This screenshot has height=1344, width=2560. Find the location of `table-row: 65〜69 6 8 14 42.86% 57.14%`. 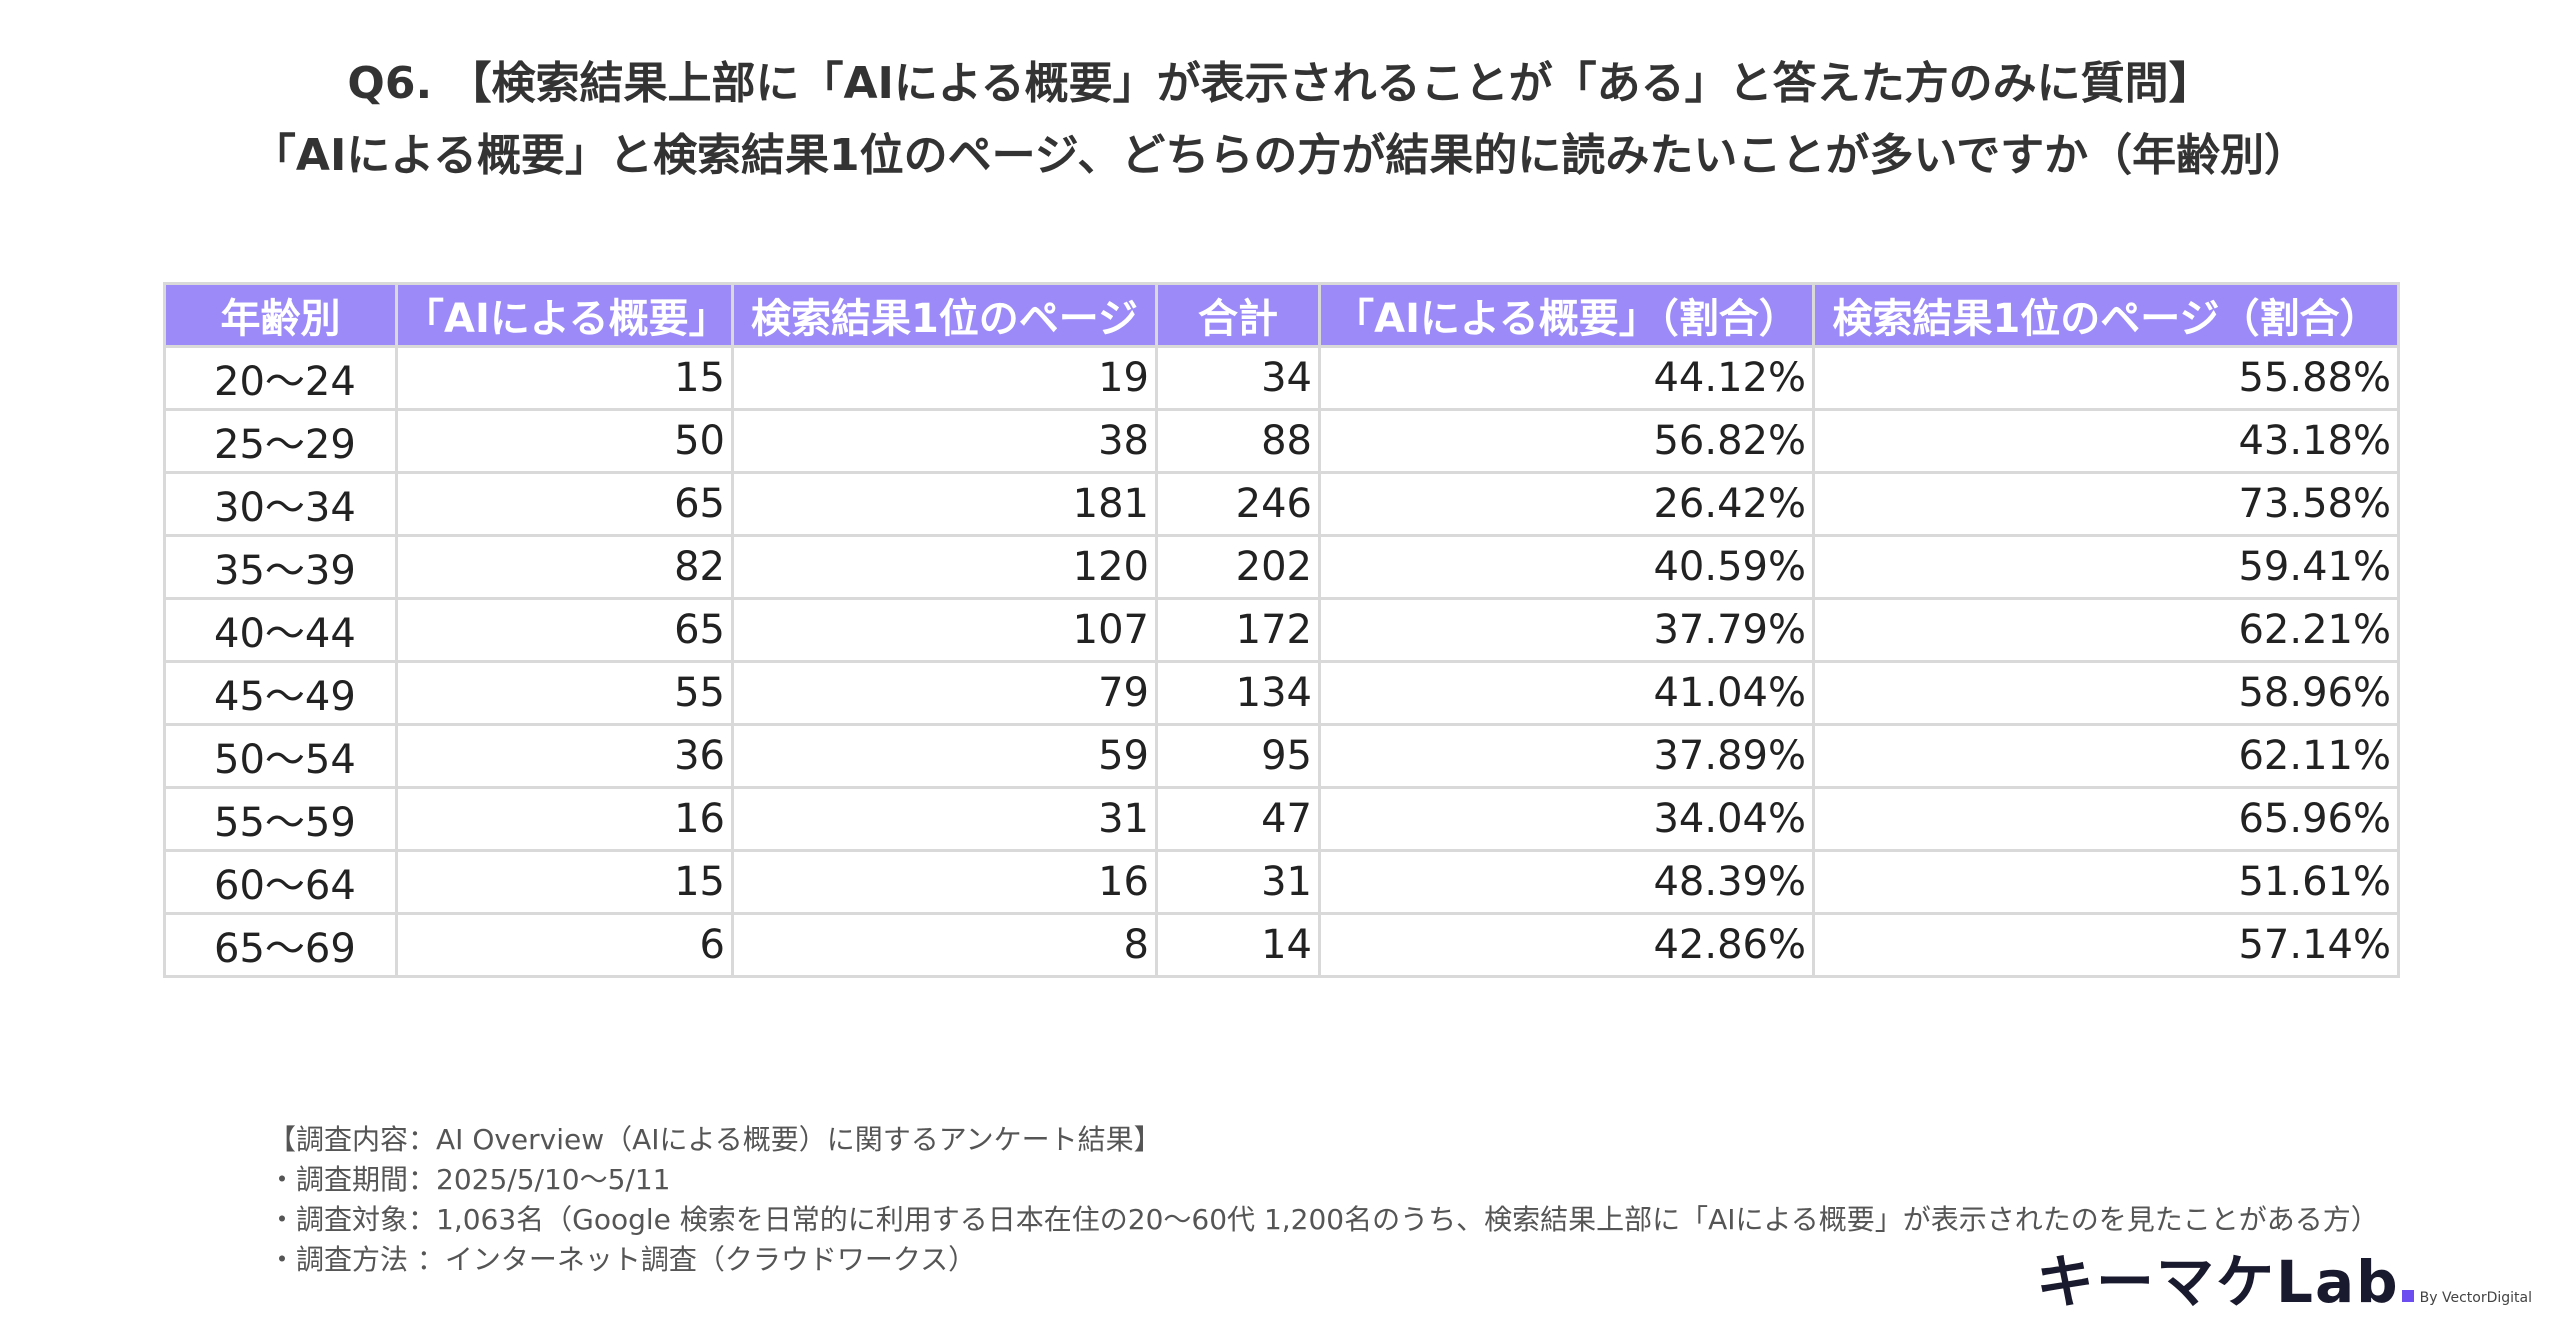

table-row: 65〜69 6 8 14 42.86% 57.14% is located at coordinates (1281, 945).